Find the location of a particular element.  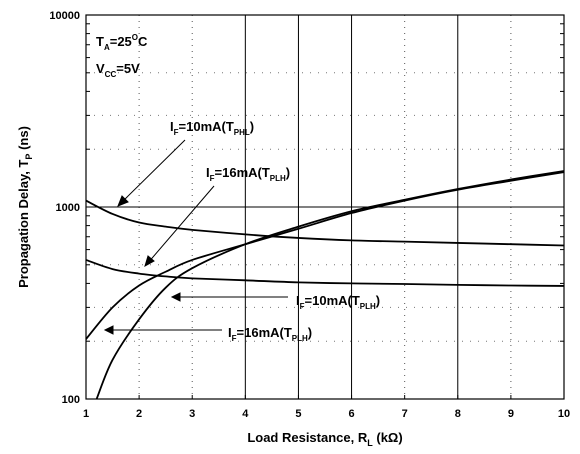

x-tick-label: 6 is located at coordinates (351, 414).